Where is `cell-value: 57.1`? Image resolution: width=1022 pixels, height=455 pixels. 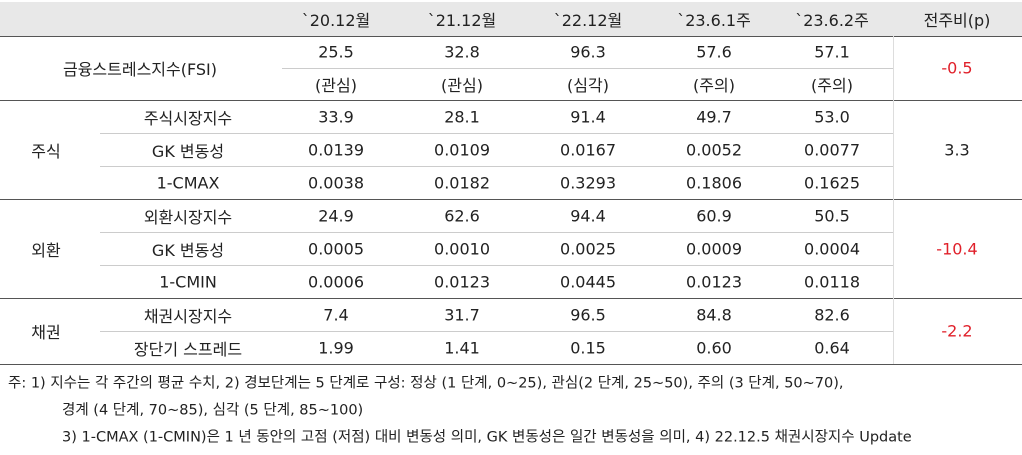 cell-value: 57.1 is located at coordinates (832, 52).